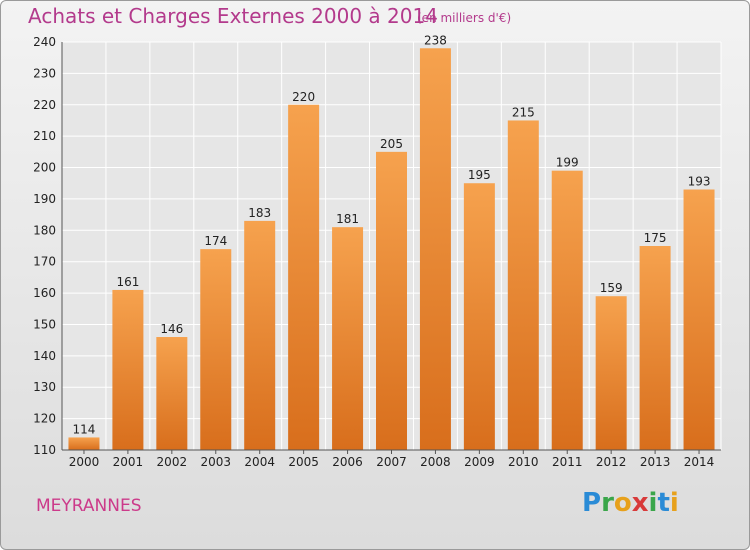 The image size is (750, 550). I want to click on x-tick-label: 2007, so click(391, 462).